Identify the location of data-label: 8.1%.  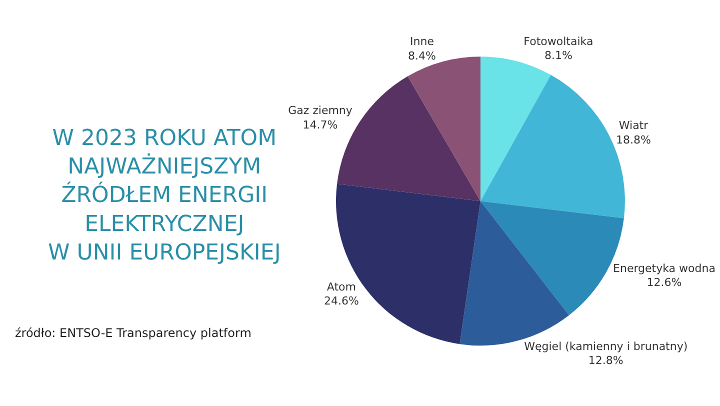
(558, 55).